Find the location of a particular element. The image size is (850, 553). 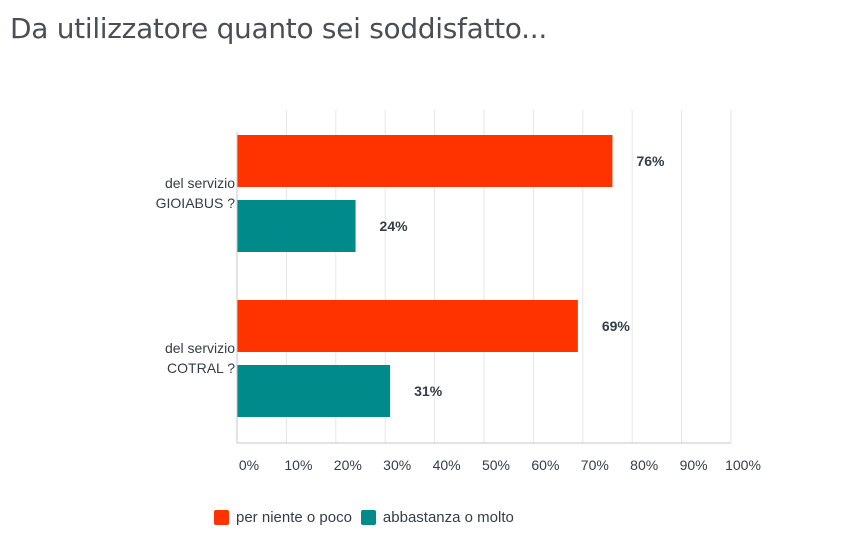

legend-swatch-red is located at coordinates (221, 517).